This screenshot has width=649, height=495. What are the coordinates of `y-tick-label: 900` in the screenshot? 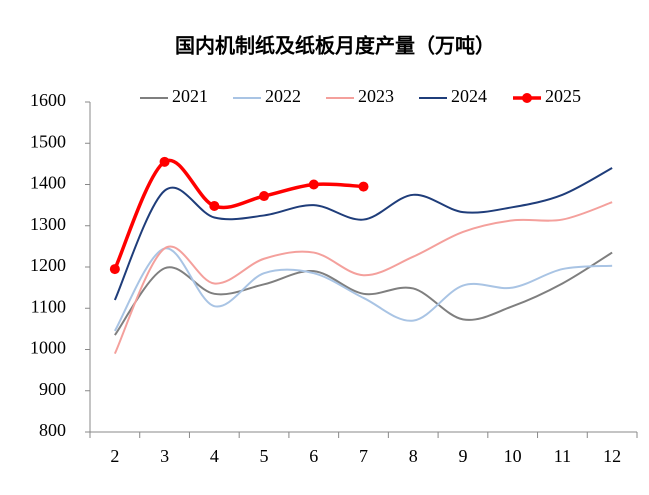 It's located at (52, 389).